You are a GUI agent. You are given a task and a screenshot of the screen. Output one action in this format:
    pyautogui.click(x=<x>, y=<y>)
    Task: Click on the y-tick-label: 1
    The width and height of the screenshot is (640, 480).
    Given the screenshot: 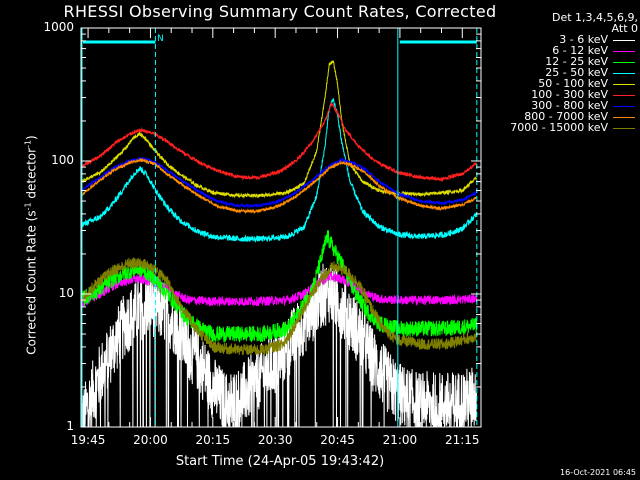 What is the action you would take?
    pyautogui.click(x=70, y=426)
    